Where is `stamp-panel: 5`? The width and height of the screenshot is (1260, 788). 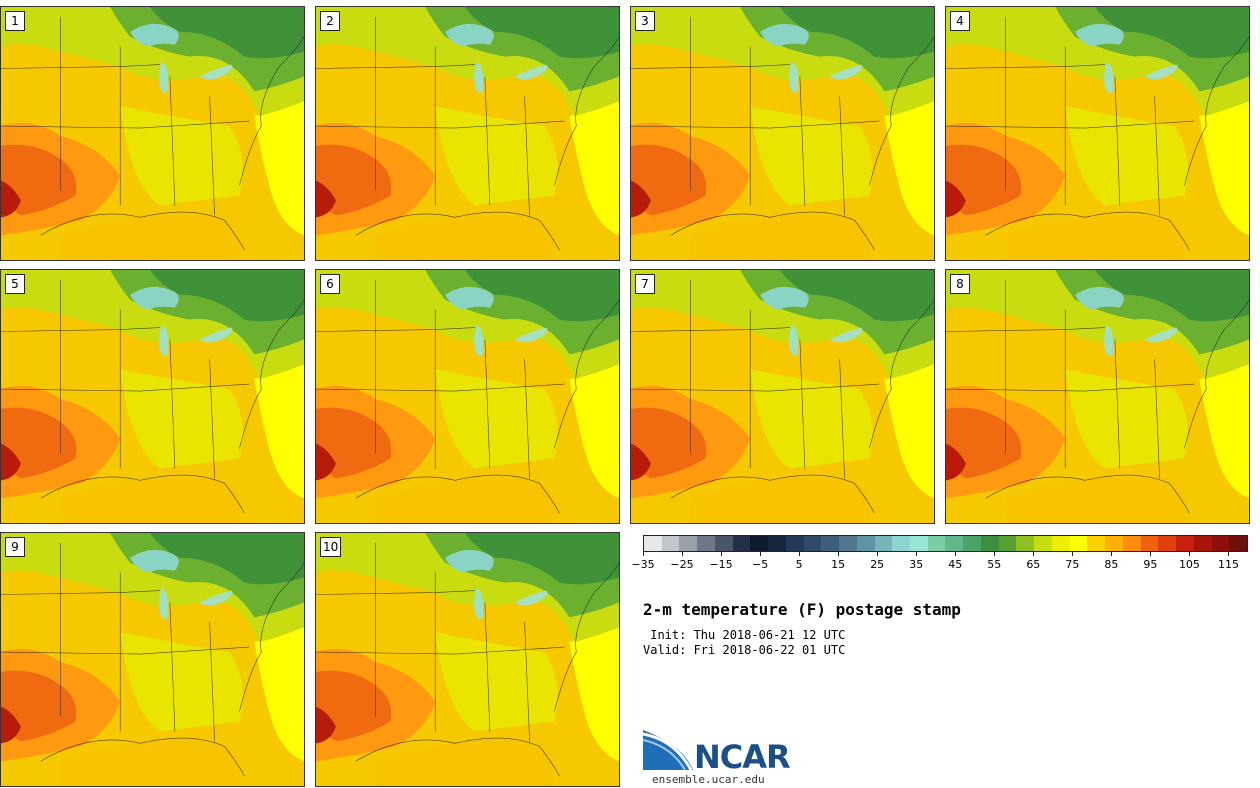
stamp-panel: 5 is located at coordinates (152, 396).